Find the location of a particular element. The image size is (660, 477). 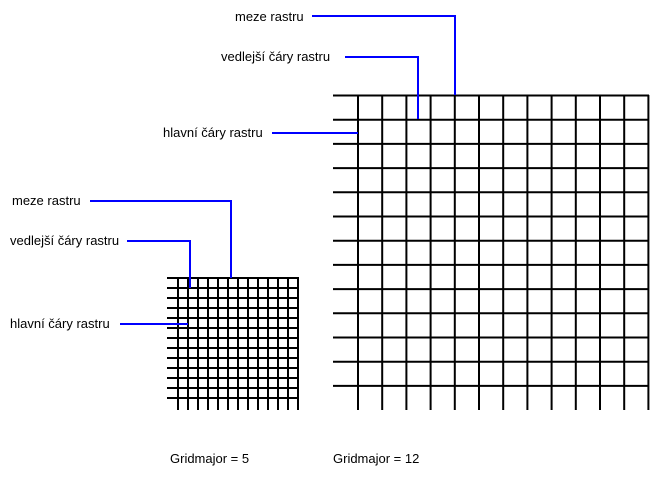

large-limit-label: meze rastru is located at coordinates (269, 16).